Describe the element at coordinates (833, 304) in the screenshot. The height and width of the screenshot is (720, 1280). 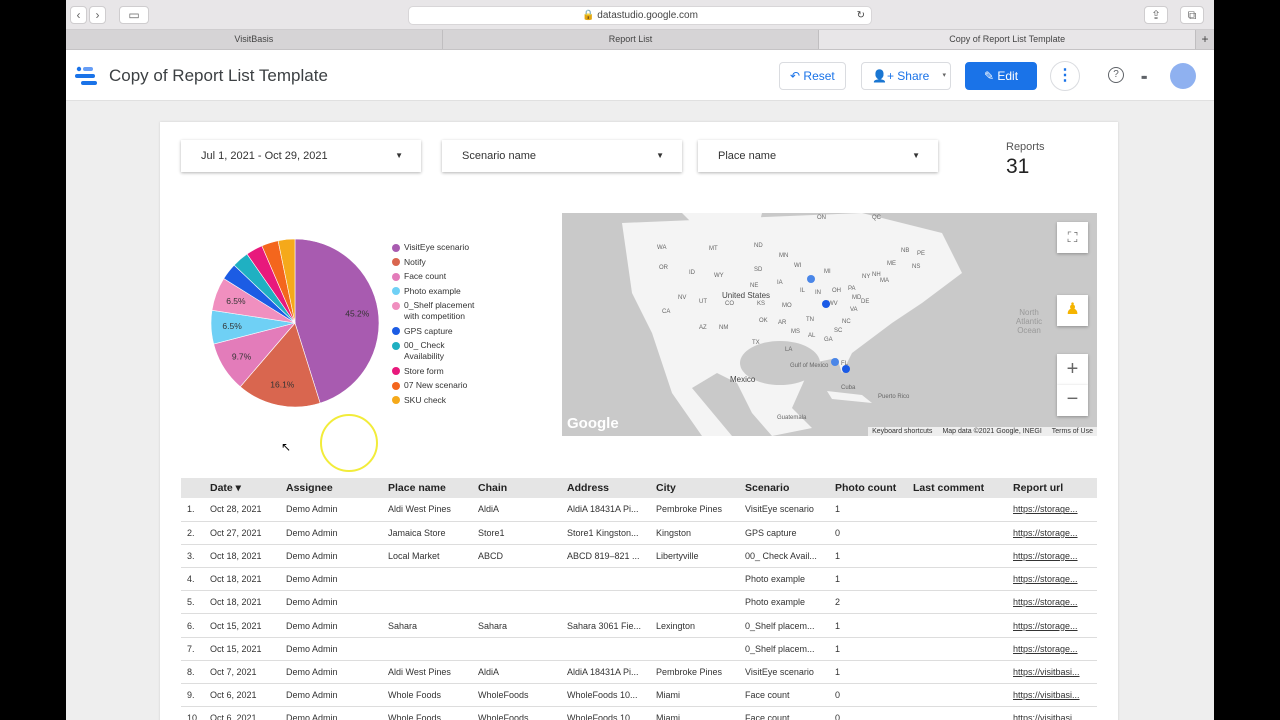
I see `map-label: WV` at that location.